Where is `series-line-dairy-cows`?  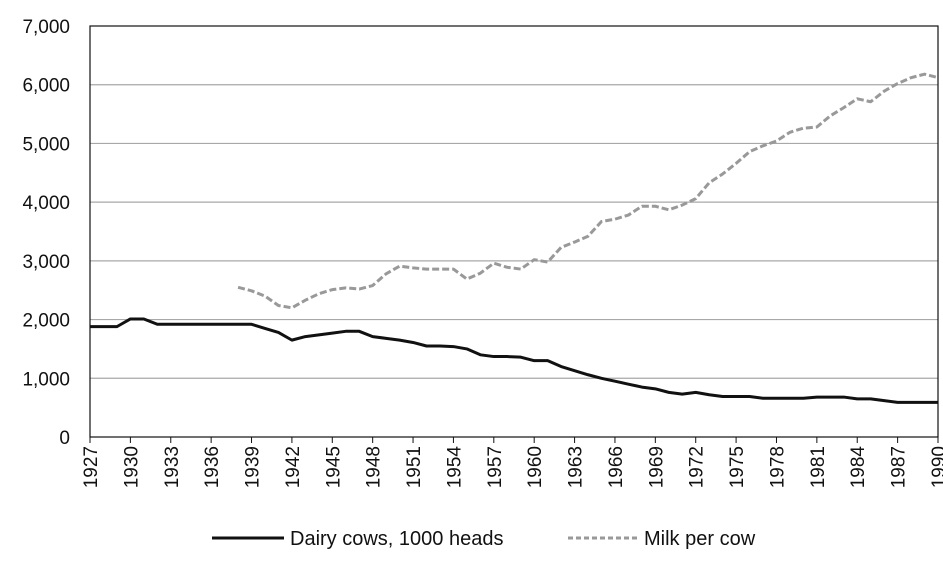 series-line-dairy-cows is located at coordinates (514, 360).